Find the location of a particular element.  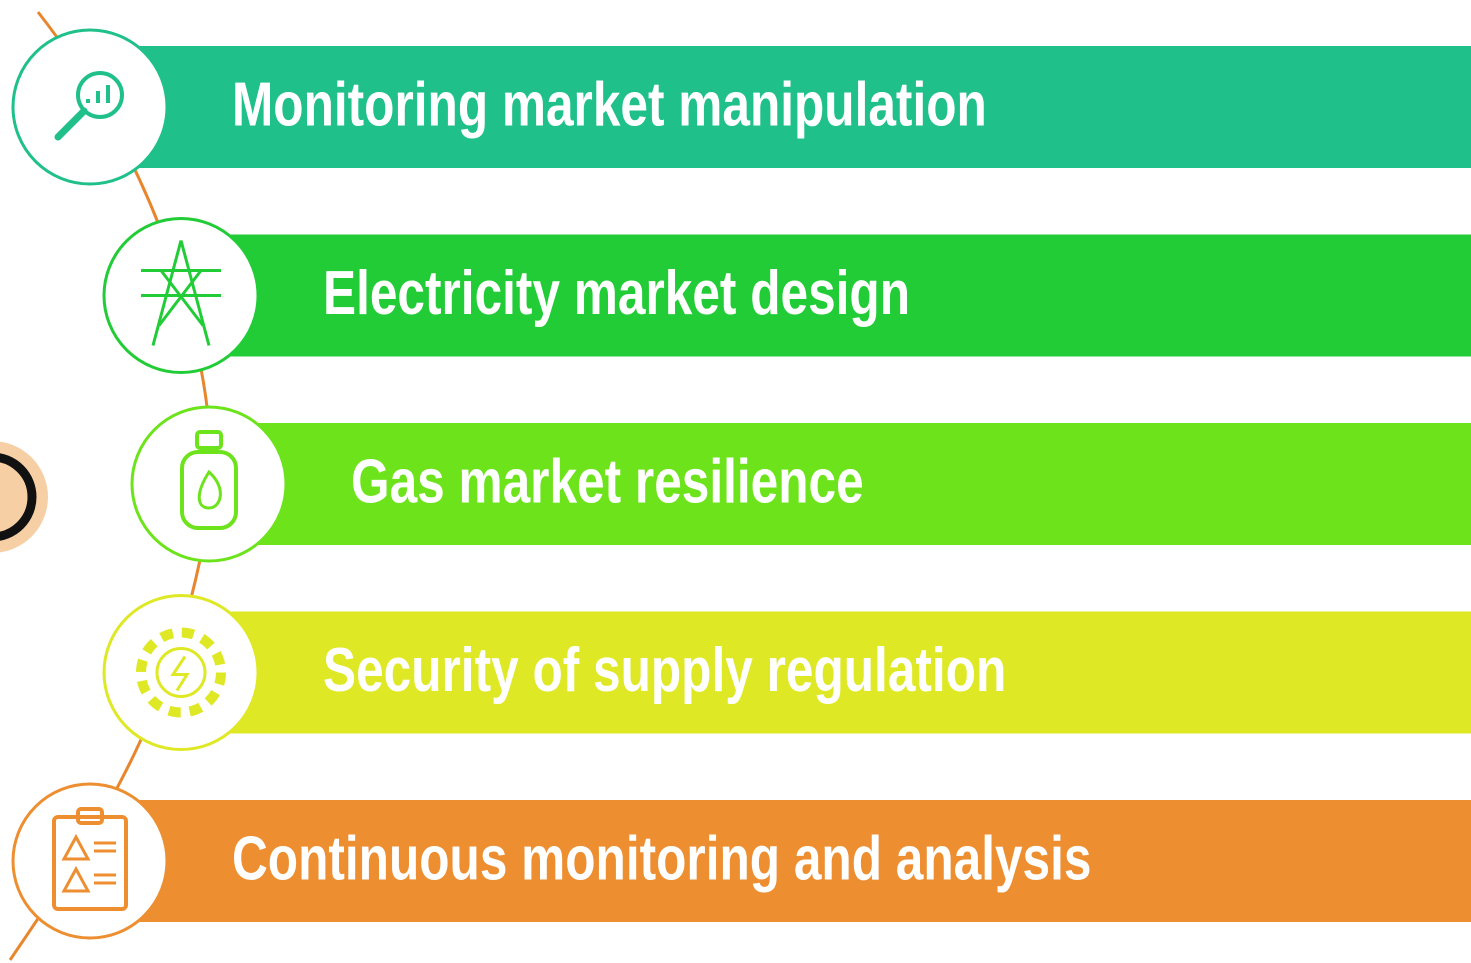

label-group: Security of supply regulation is located at coordinates (664, 670).